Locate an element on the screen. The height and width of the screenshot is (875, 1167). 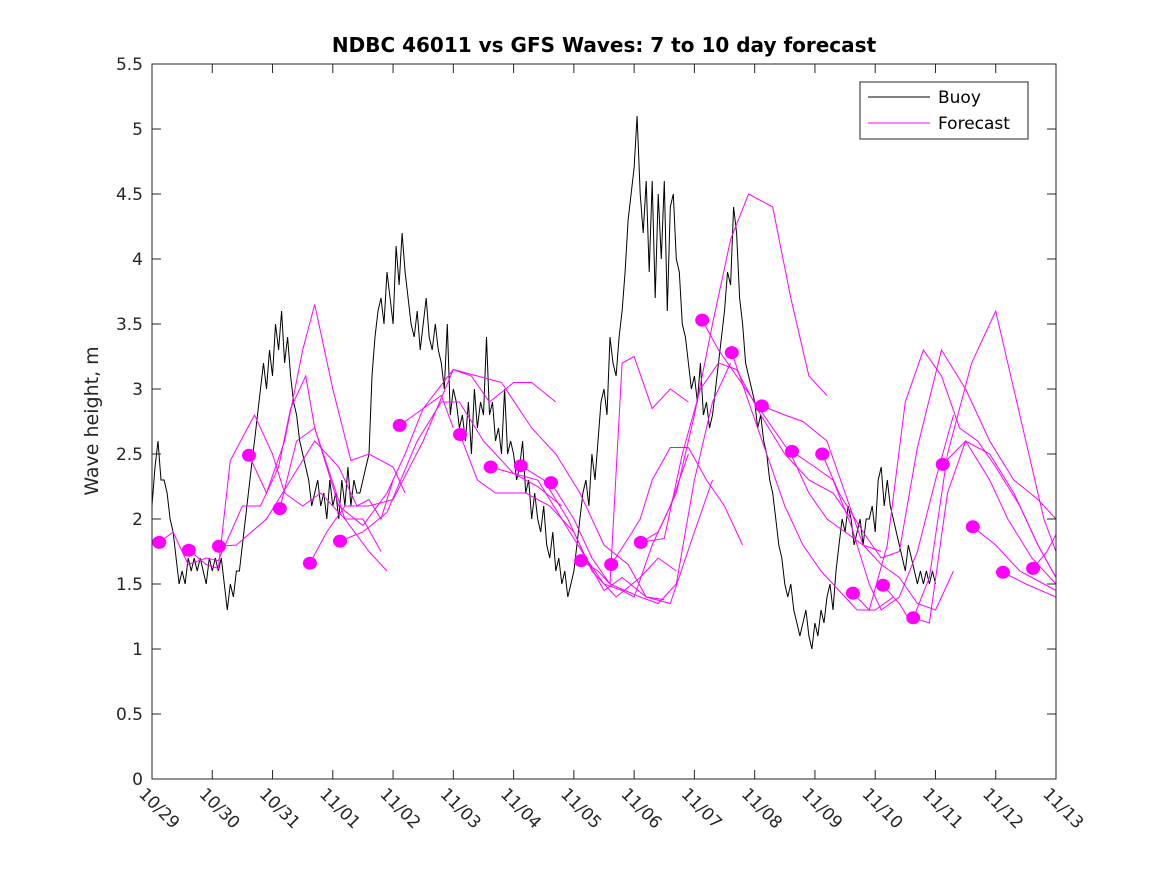
y-tick-label: 4.5 is located at coordinates (129, 195).